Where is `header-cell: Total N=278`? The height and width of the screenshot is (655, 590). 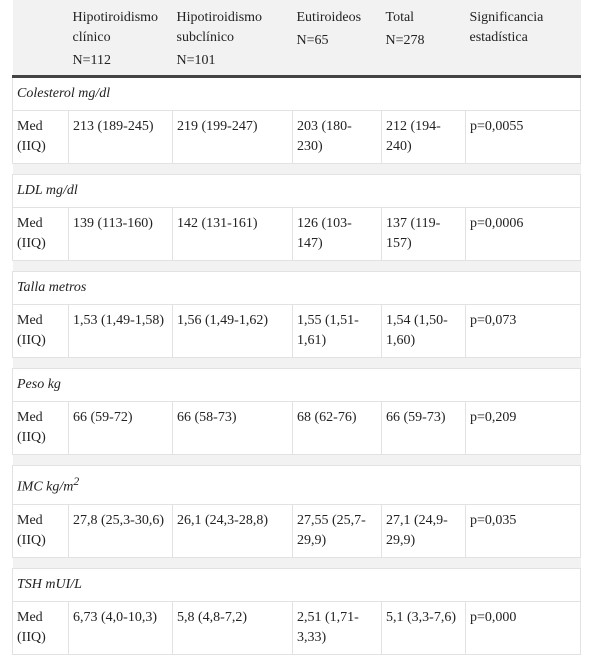
header-cell: Total N=278 is located at coordinates (423, 39).